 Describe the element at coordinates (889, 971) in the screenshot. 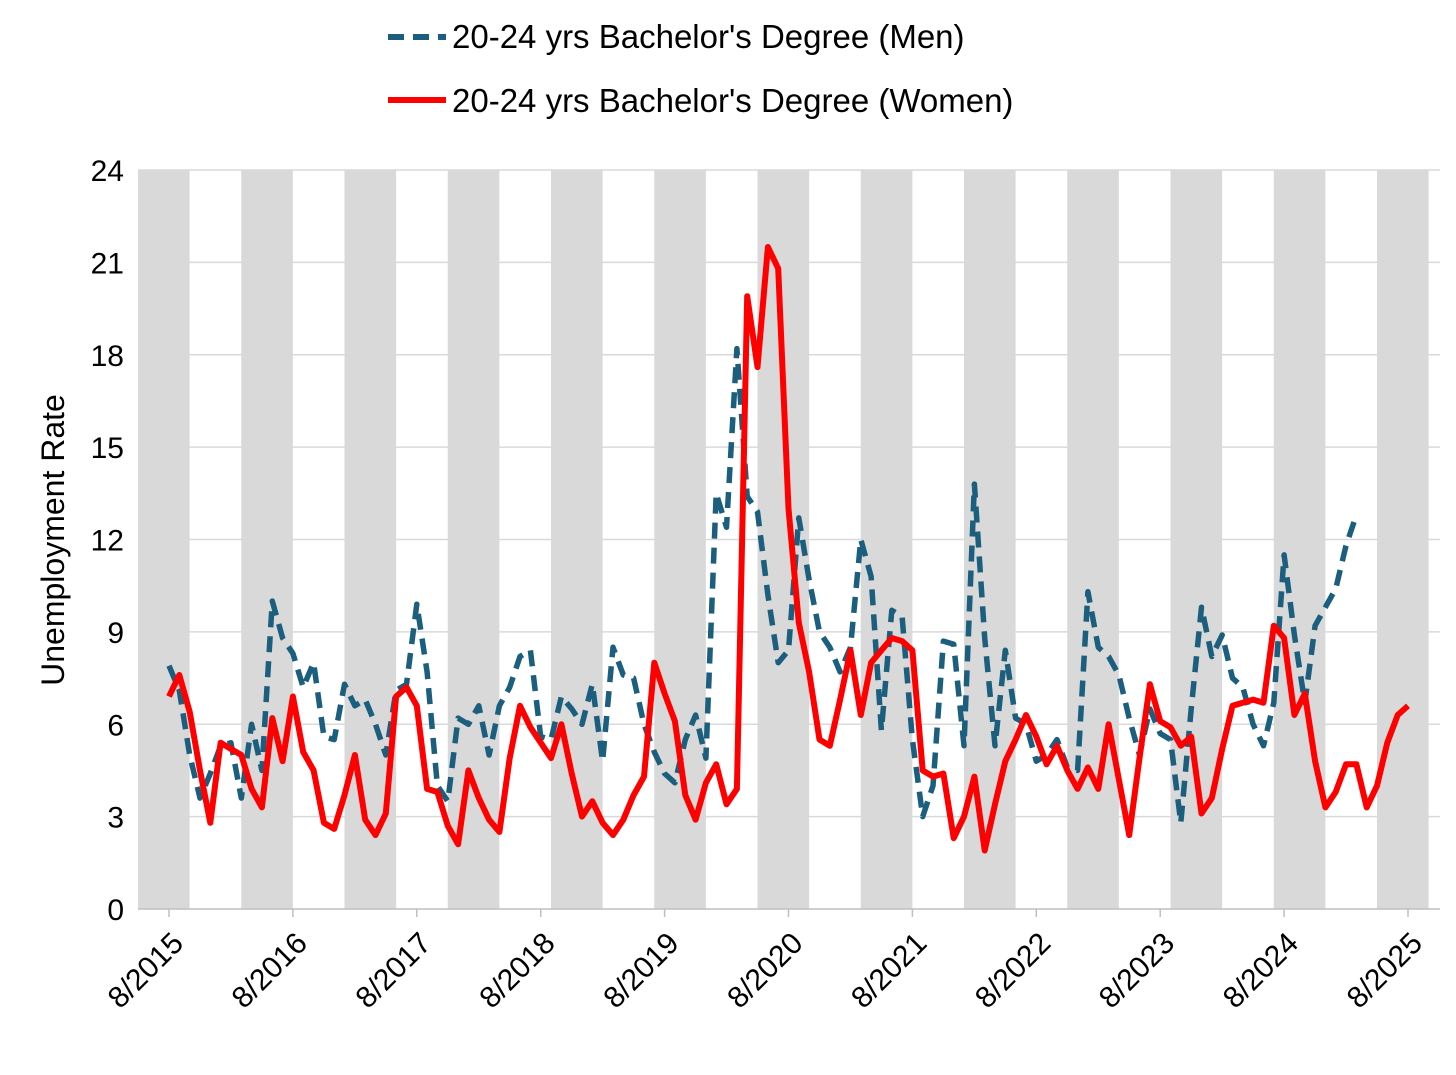

I see `x-tick-label: 8/2021` at that location.